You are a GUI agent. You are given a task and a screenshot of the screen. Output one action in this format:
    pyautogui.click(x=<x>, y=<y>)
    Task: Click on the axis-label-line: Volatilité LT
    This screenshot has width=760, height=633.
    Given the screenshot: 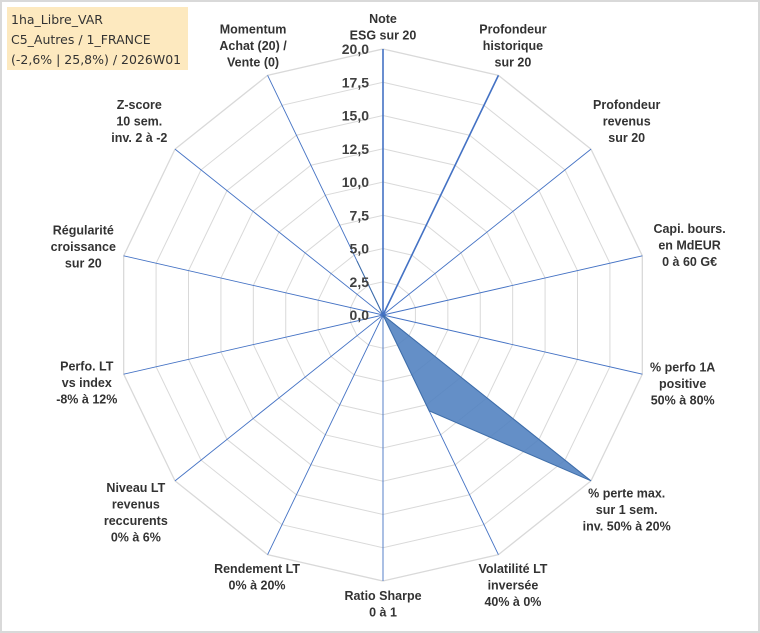 What is the action you would take?
    pyautogui.click(x=512, y=569)
    